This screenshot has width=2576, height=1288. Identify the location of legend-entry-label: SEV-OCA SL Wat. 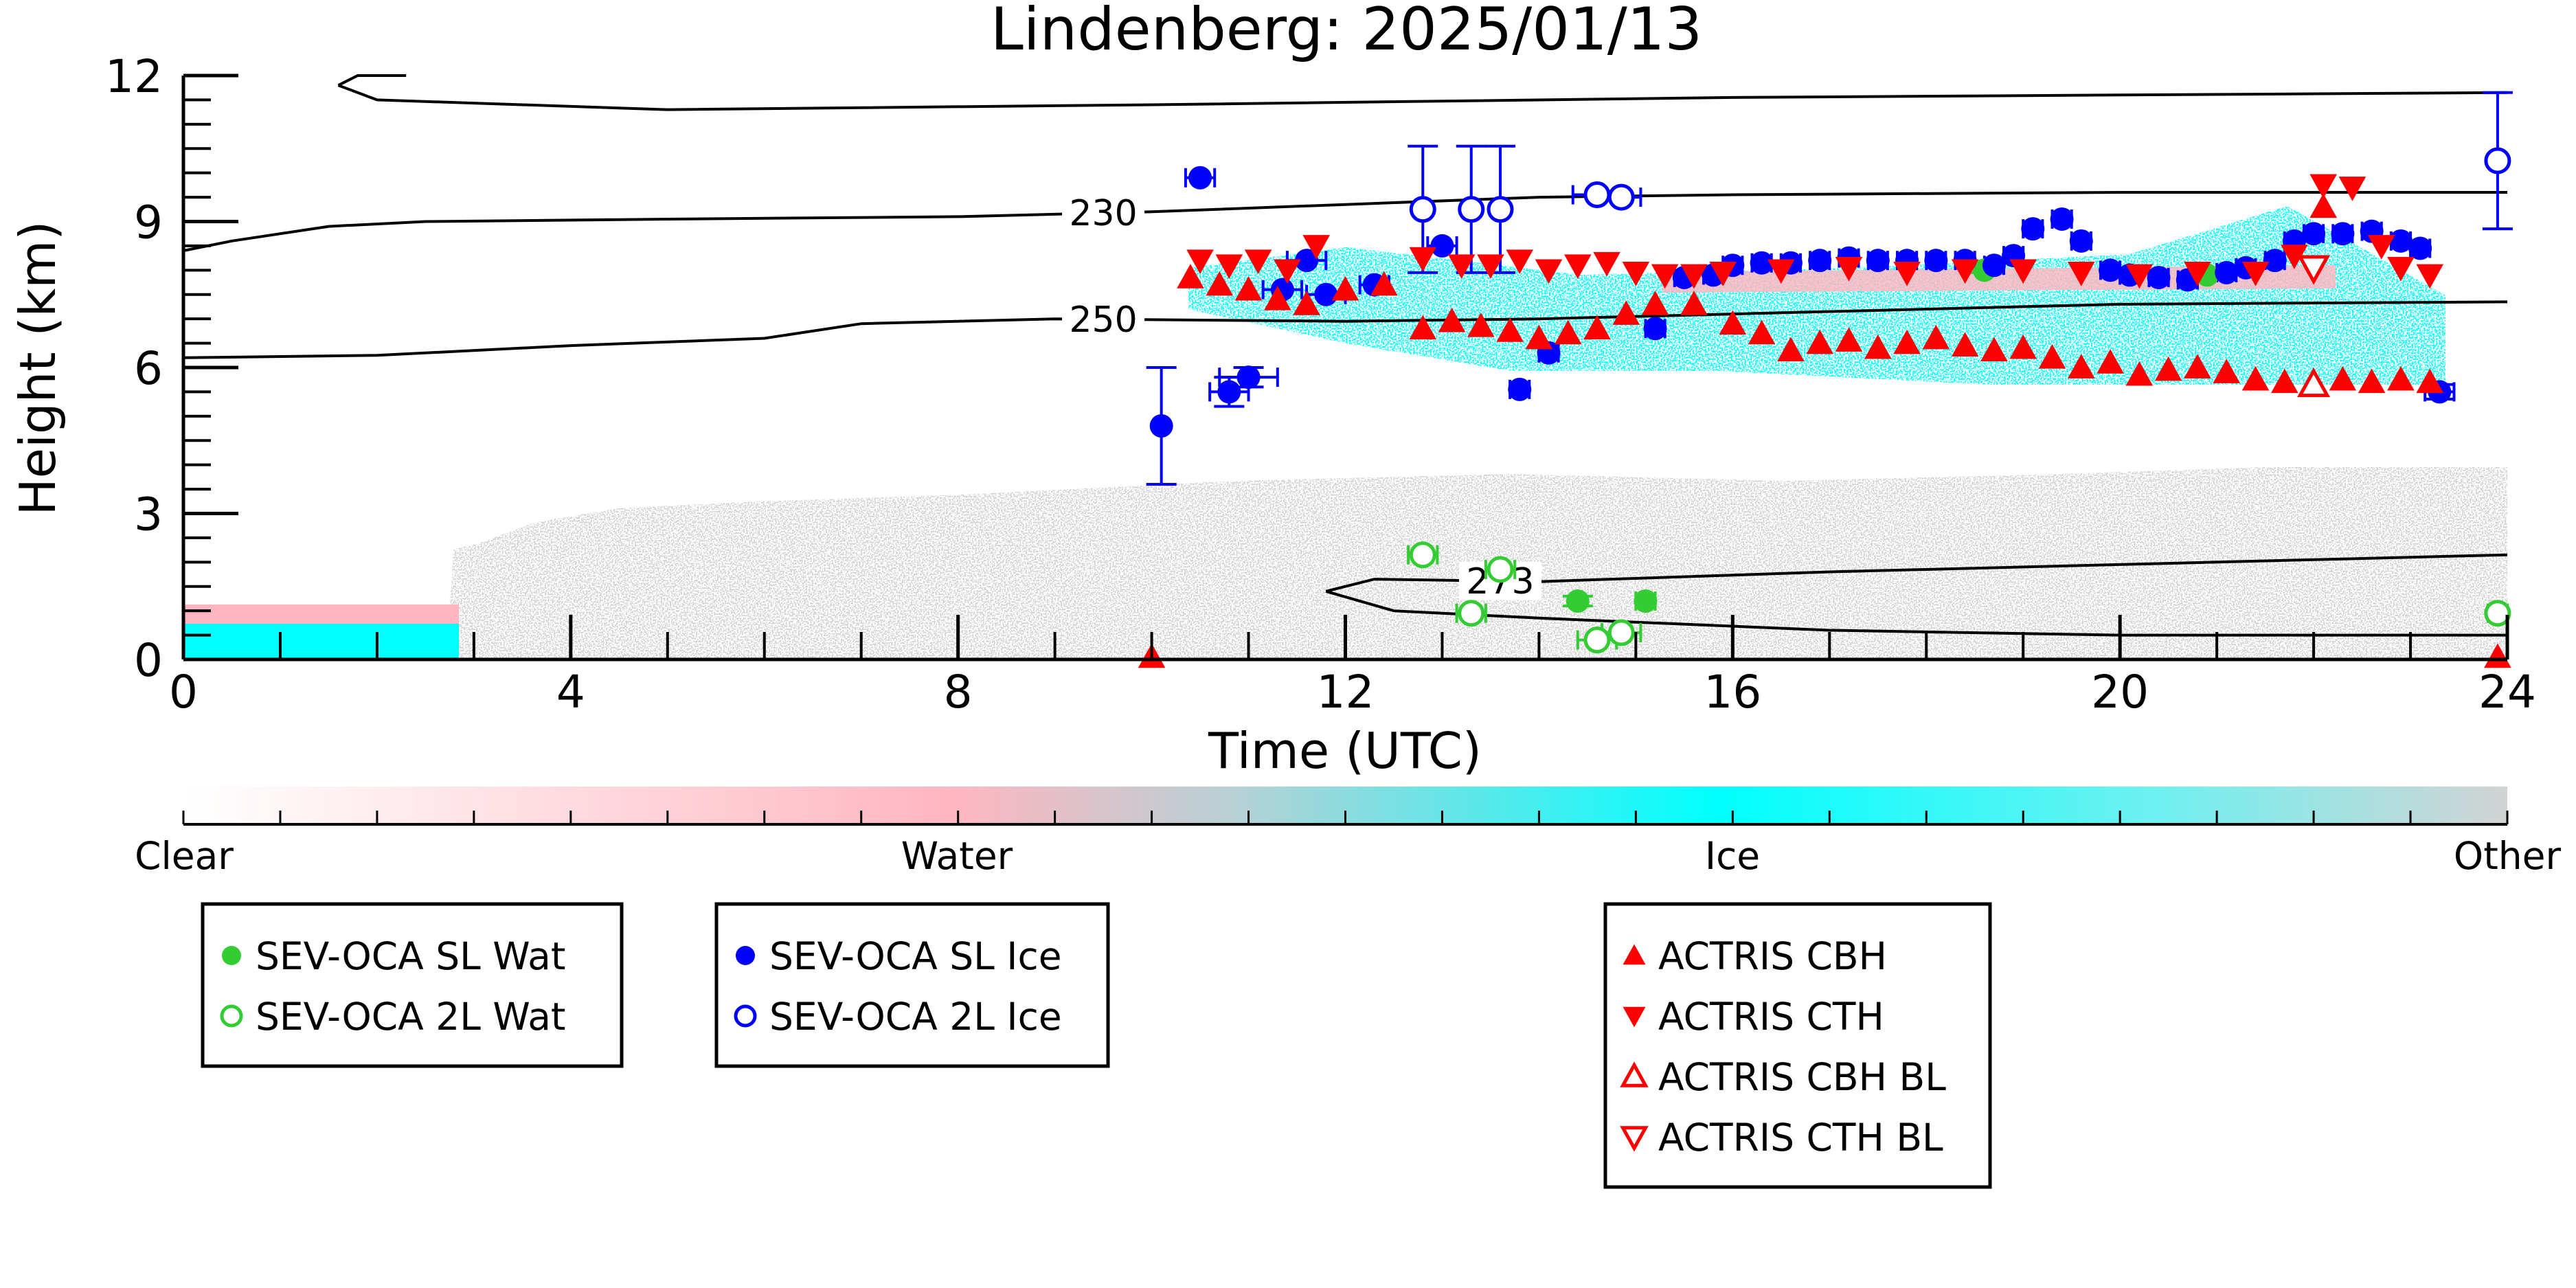
(410, 956).